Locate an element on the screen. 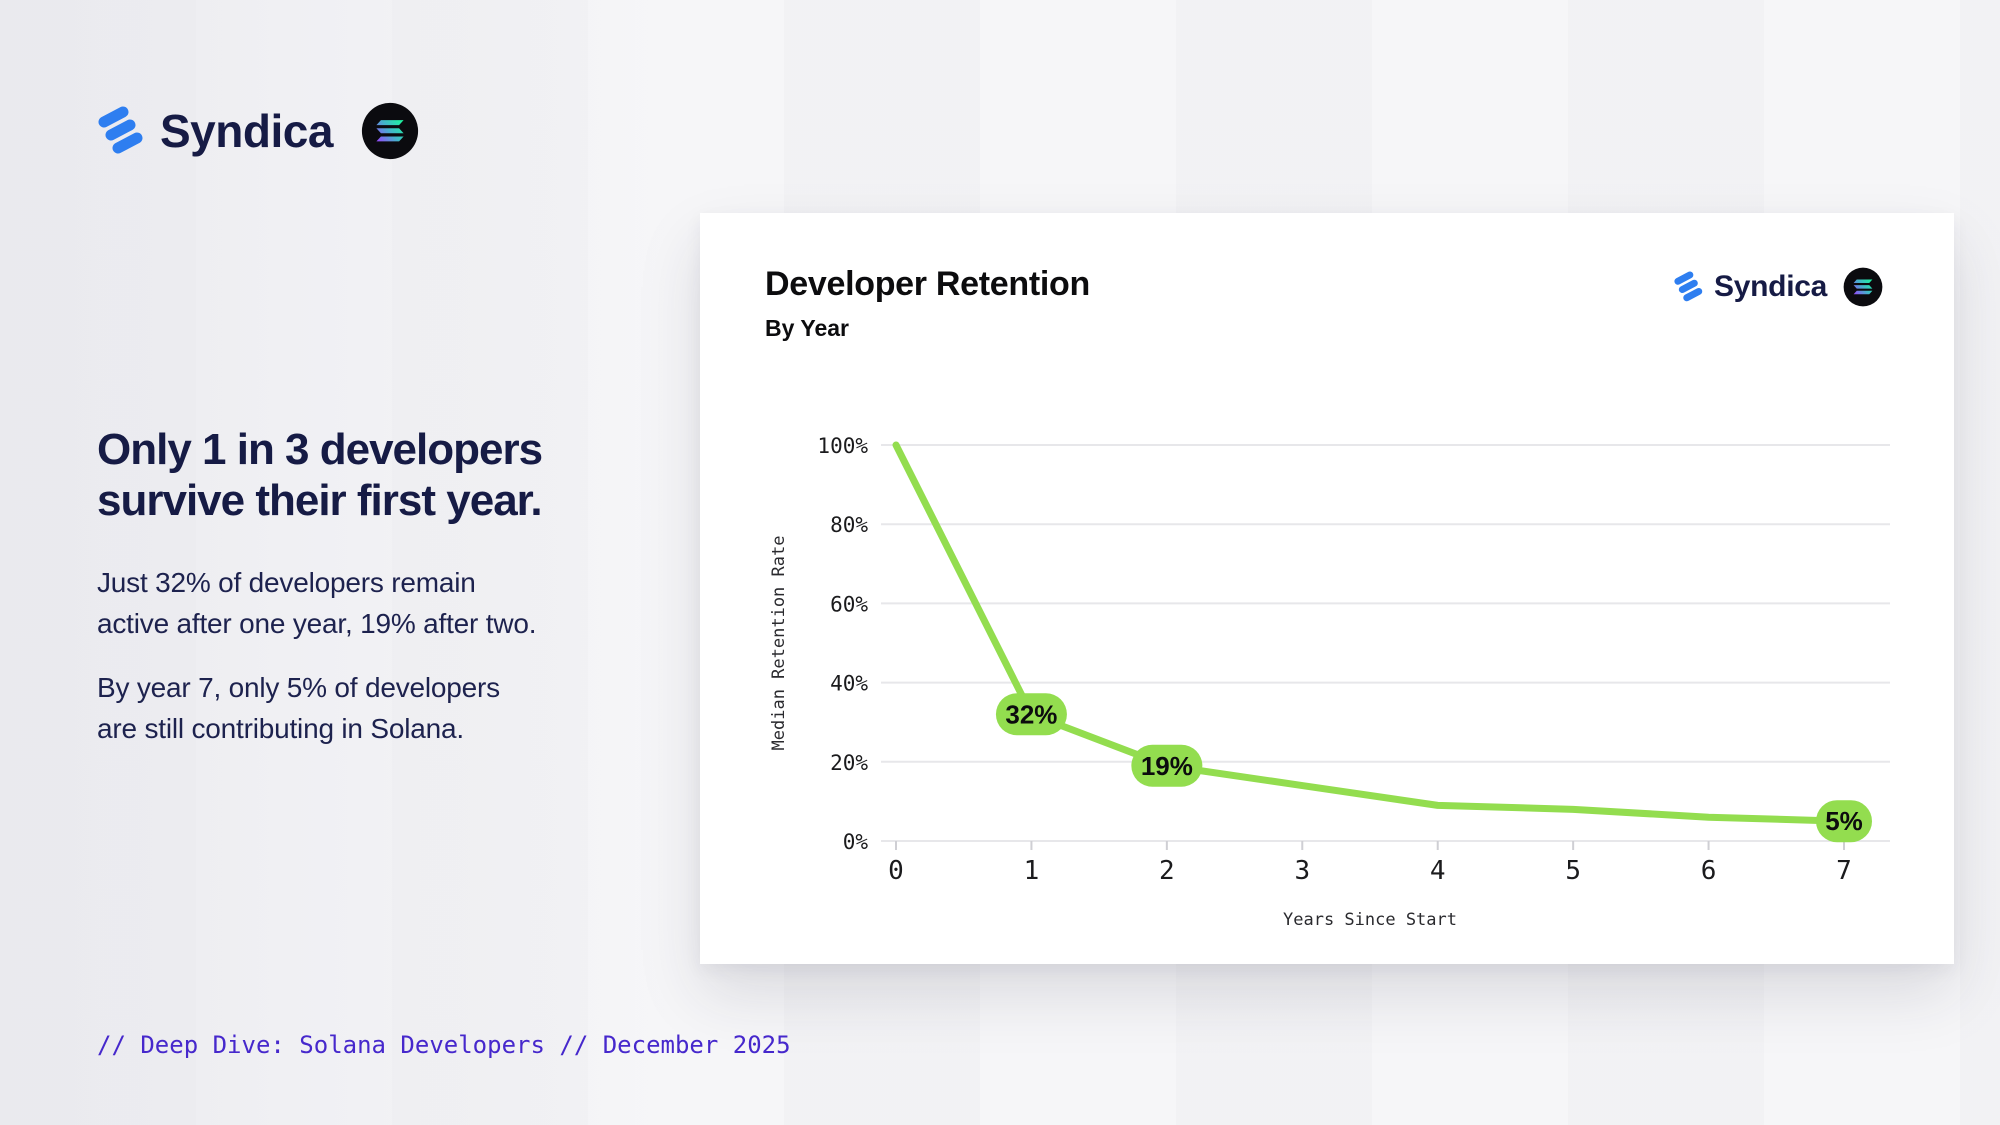 Image resolution: width=2000 pixels, height=1125 pixels. y-tick-label: 0% is located at coordinates (856, 842).